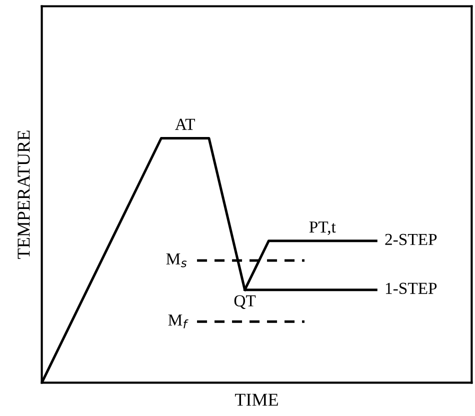  I want to click on x-axis-title: TIME, so click(256, 400).